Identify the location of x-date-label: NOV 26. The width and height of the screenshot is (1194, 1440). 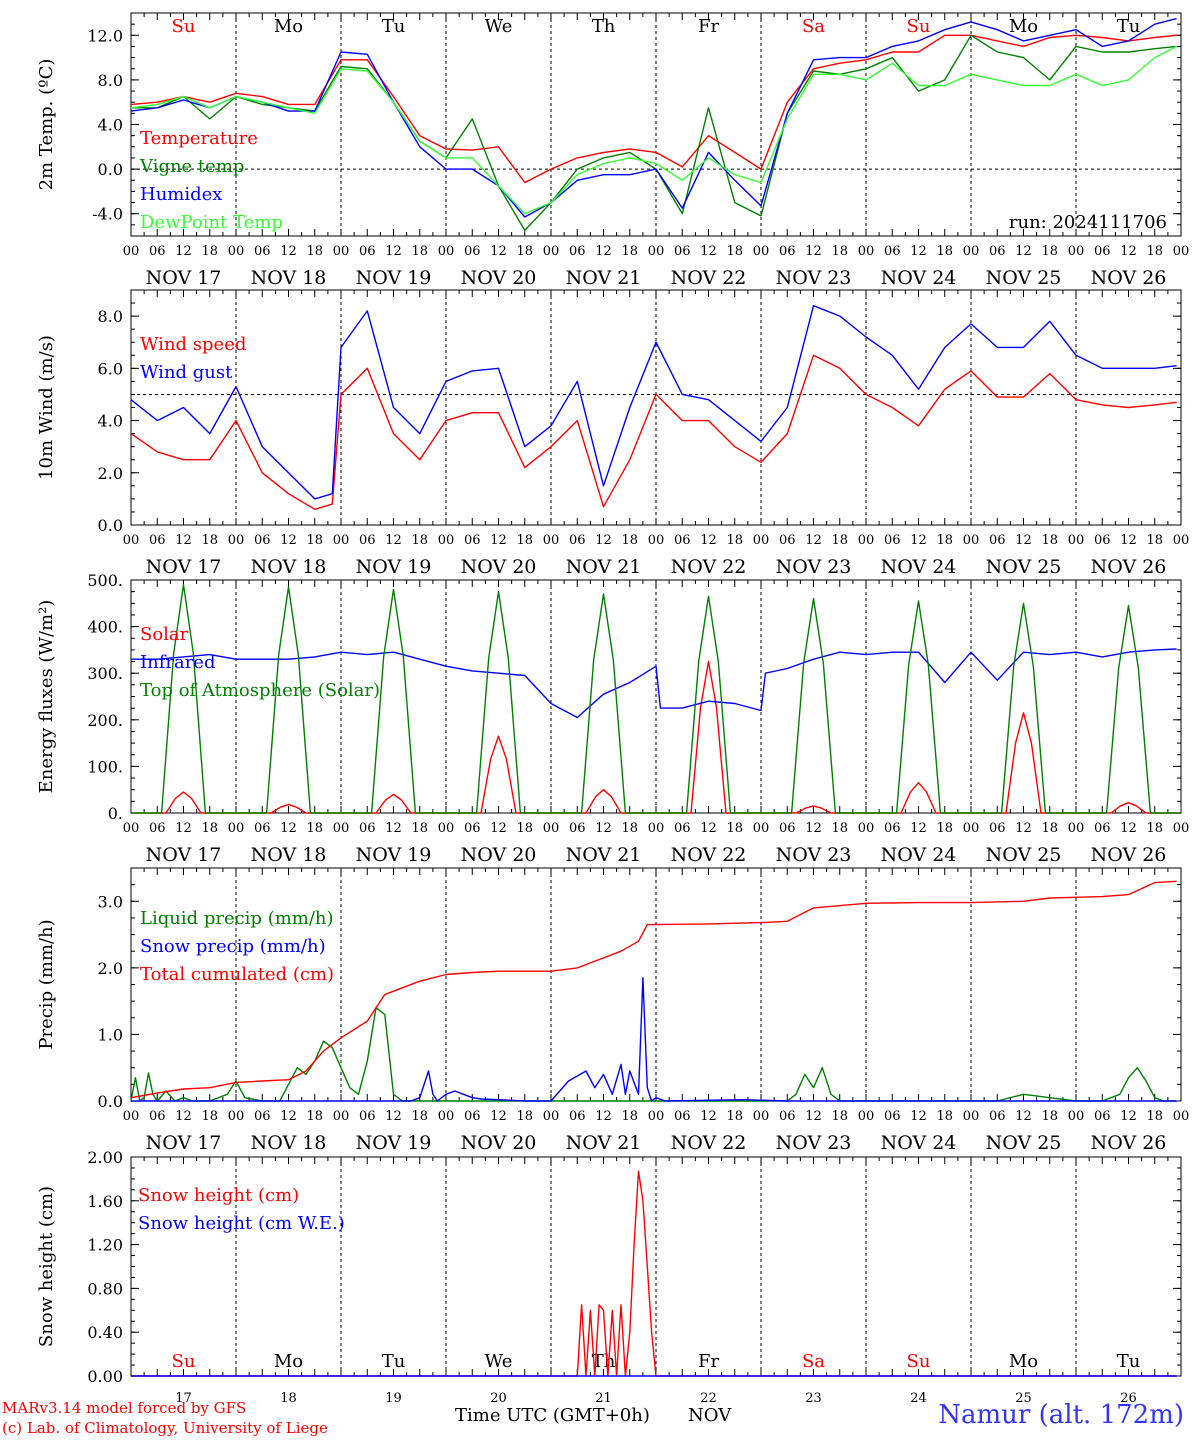
(1129, 1143).